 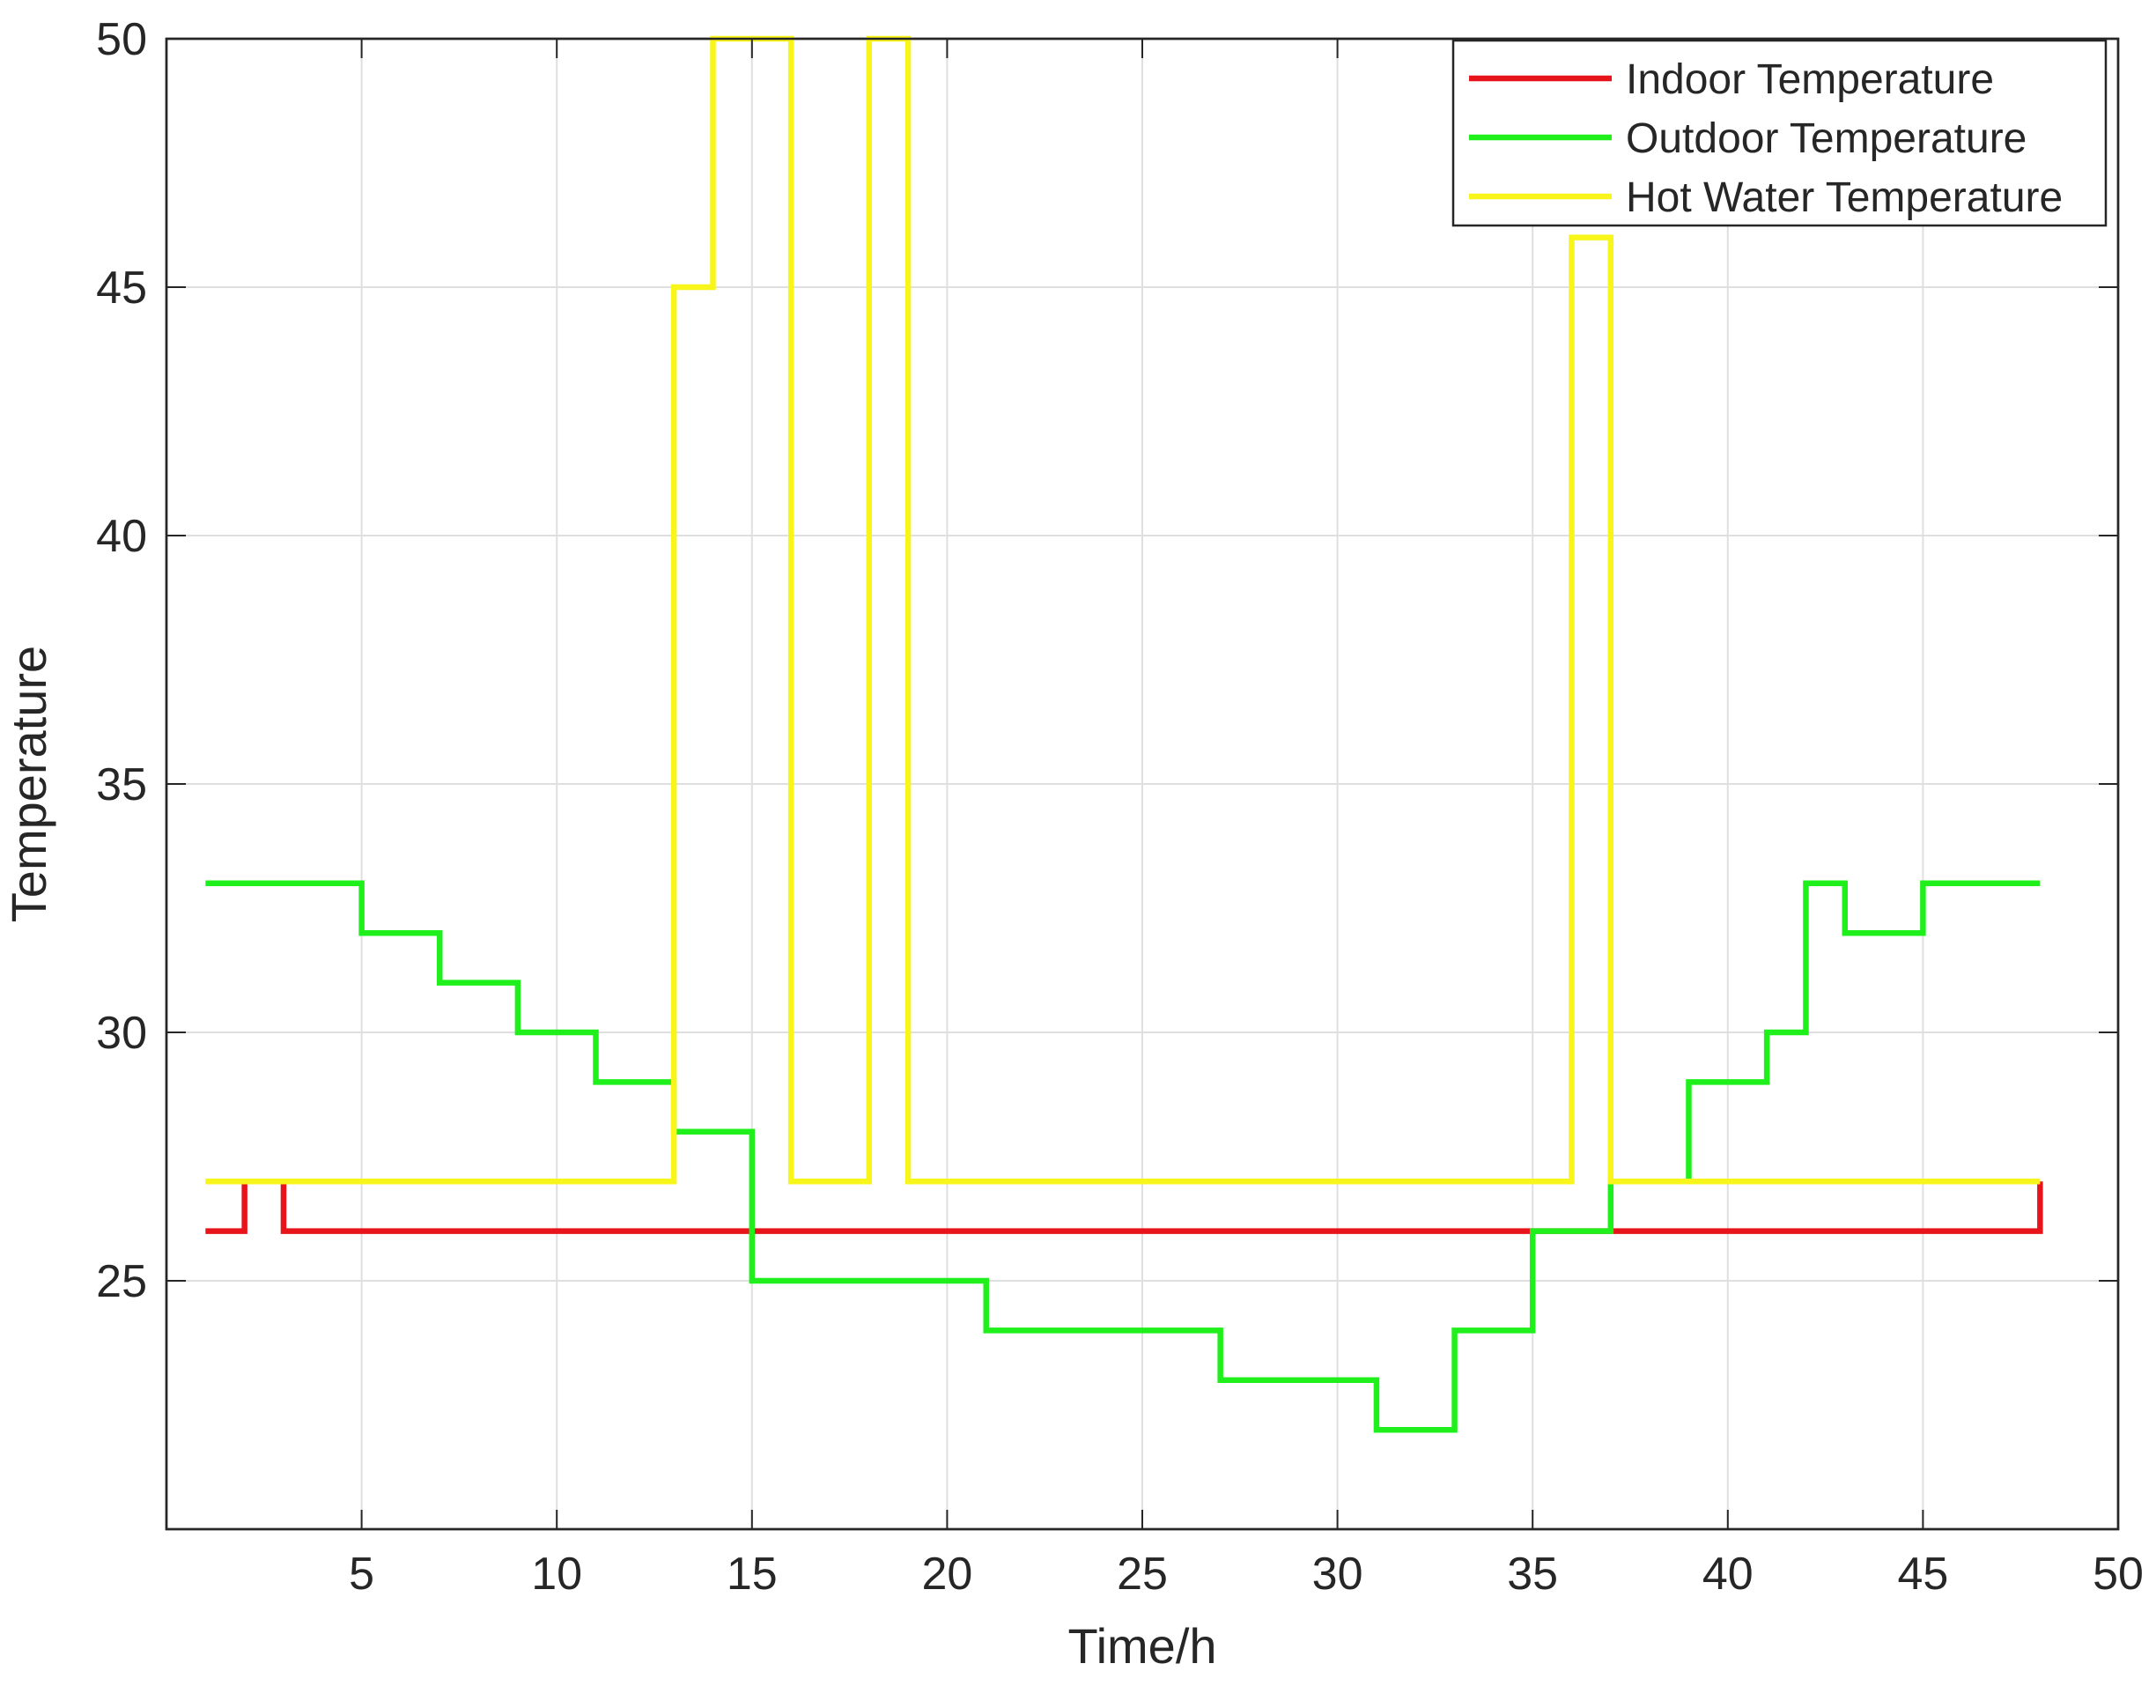 What do you see at coordinates (121, 537) in the screenshot?
I see `y-tick-label: 40` at bounding box center [121, 537].